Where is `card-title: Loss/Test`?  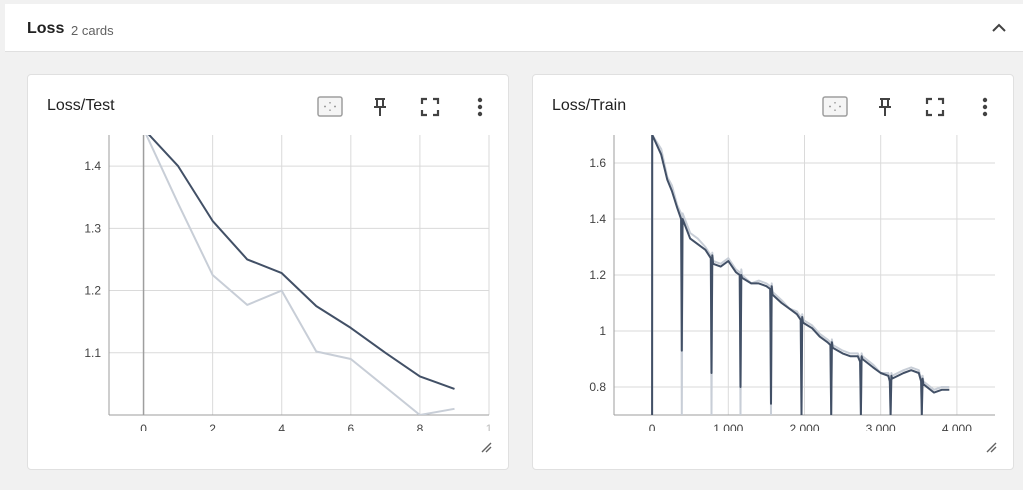
card-title: Loss/Test is located at coordinates (81, 105).